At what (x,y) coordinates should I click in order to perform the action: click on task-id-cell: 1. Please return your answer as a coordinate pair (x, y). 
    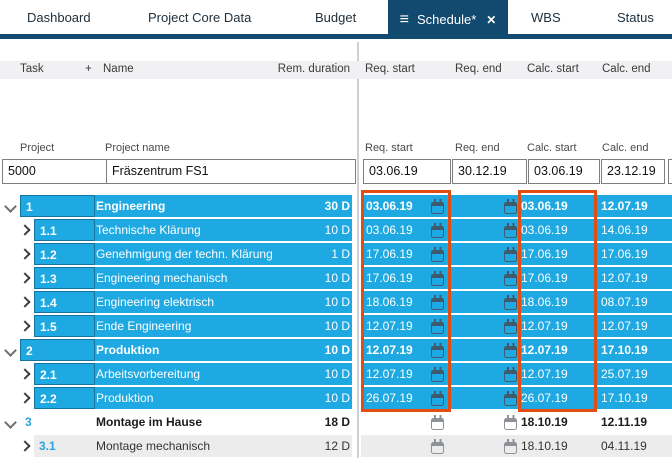
    Looking at the image, I should click on (57, 206).